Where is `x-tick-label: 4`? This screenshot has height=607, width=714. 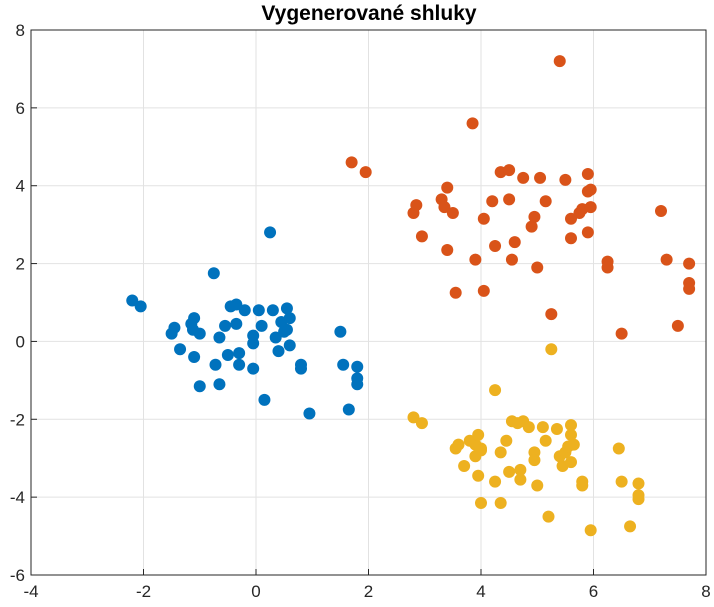
x-tick-label: 4 is located at coordinates (480, 591).